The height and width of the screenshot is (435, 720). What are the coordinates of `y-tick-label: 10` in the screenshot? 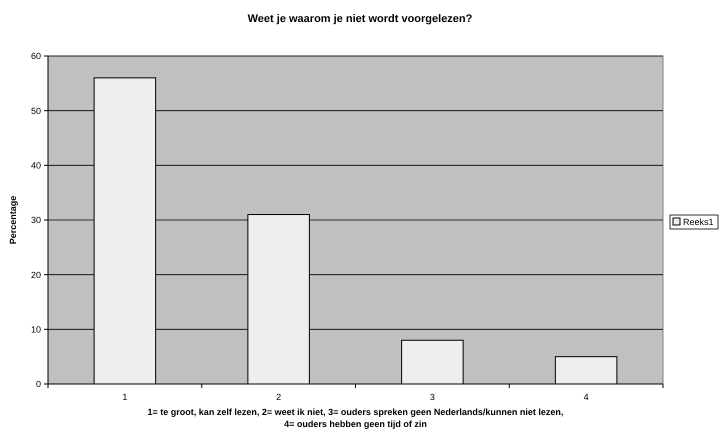 It's located at (35, 329).